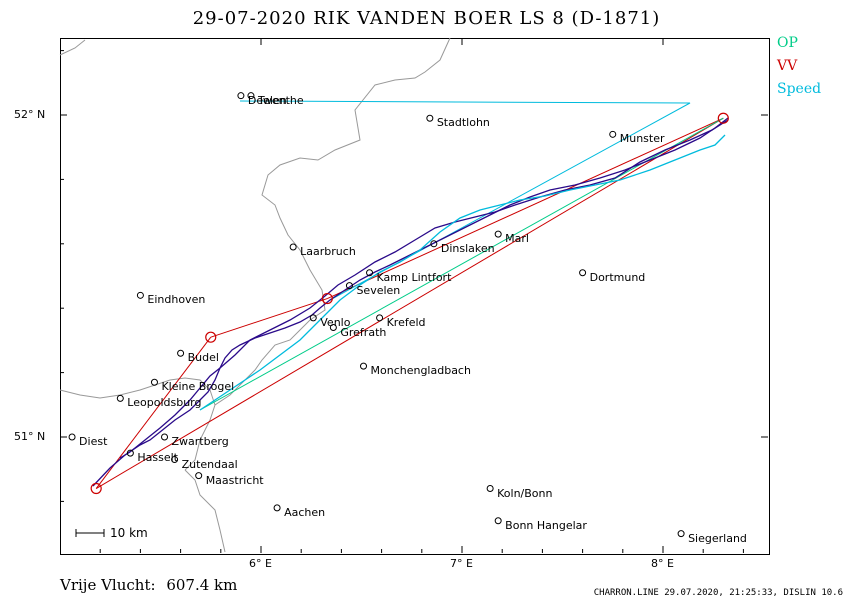  What do you see at coordinates (157, 458) in the screenshot?
I see `city-label: Hasselt` at bounding box center [157, 458].